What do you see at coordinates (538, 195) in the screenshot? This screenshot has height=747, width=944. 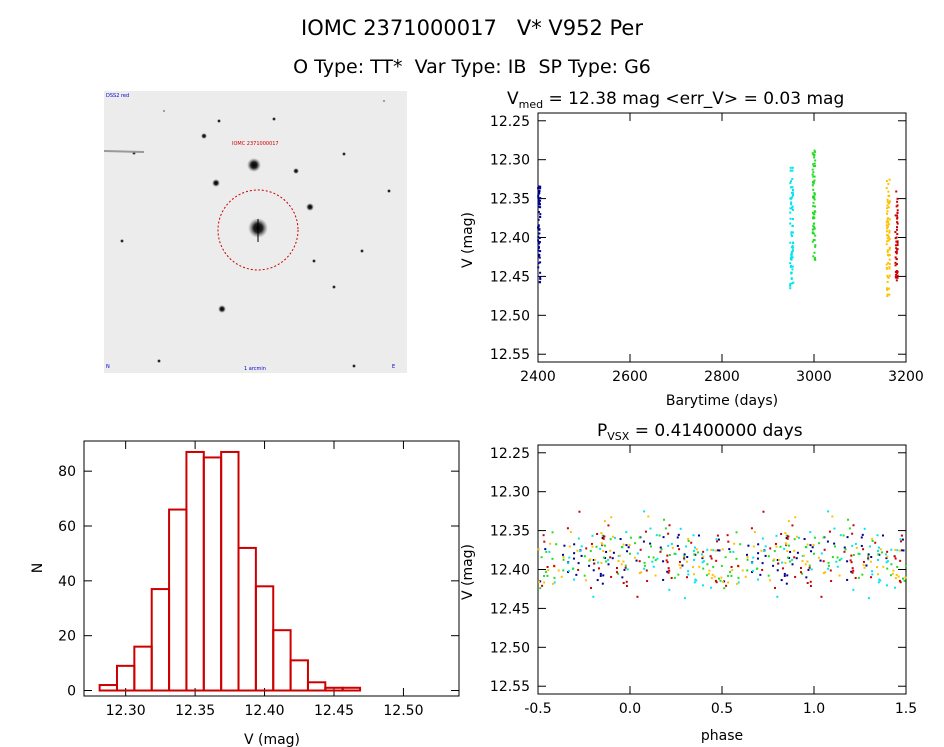 I see `lightcurve-point-season1` at bounding box center [538, 195].